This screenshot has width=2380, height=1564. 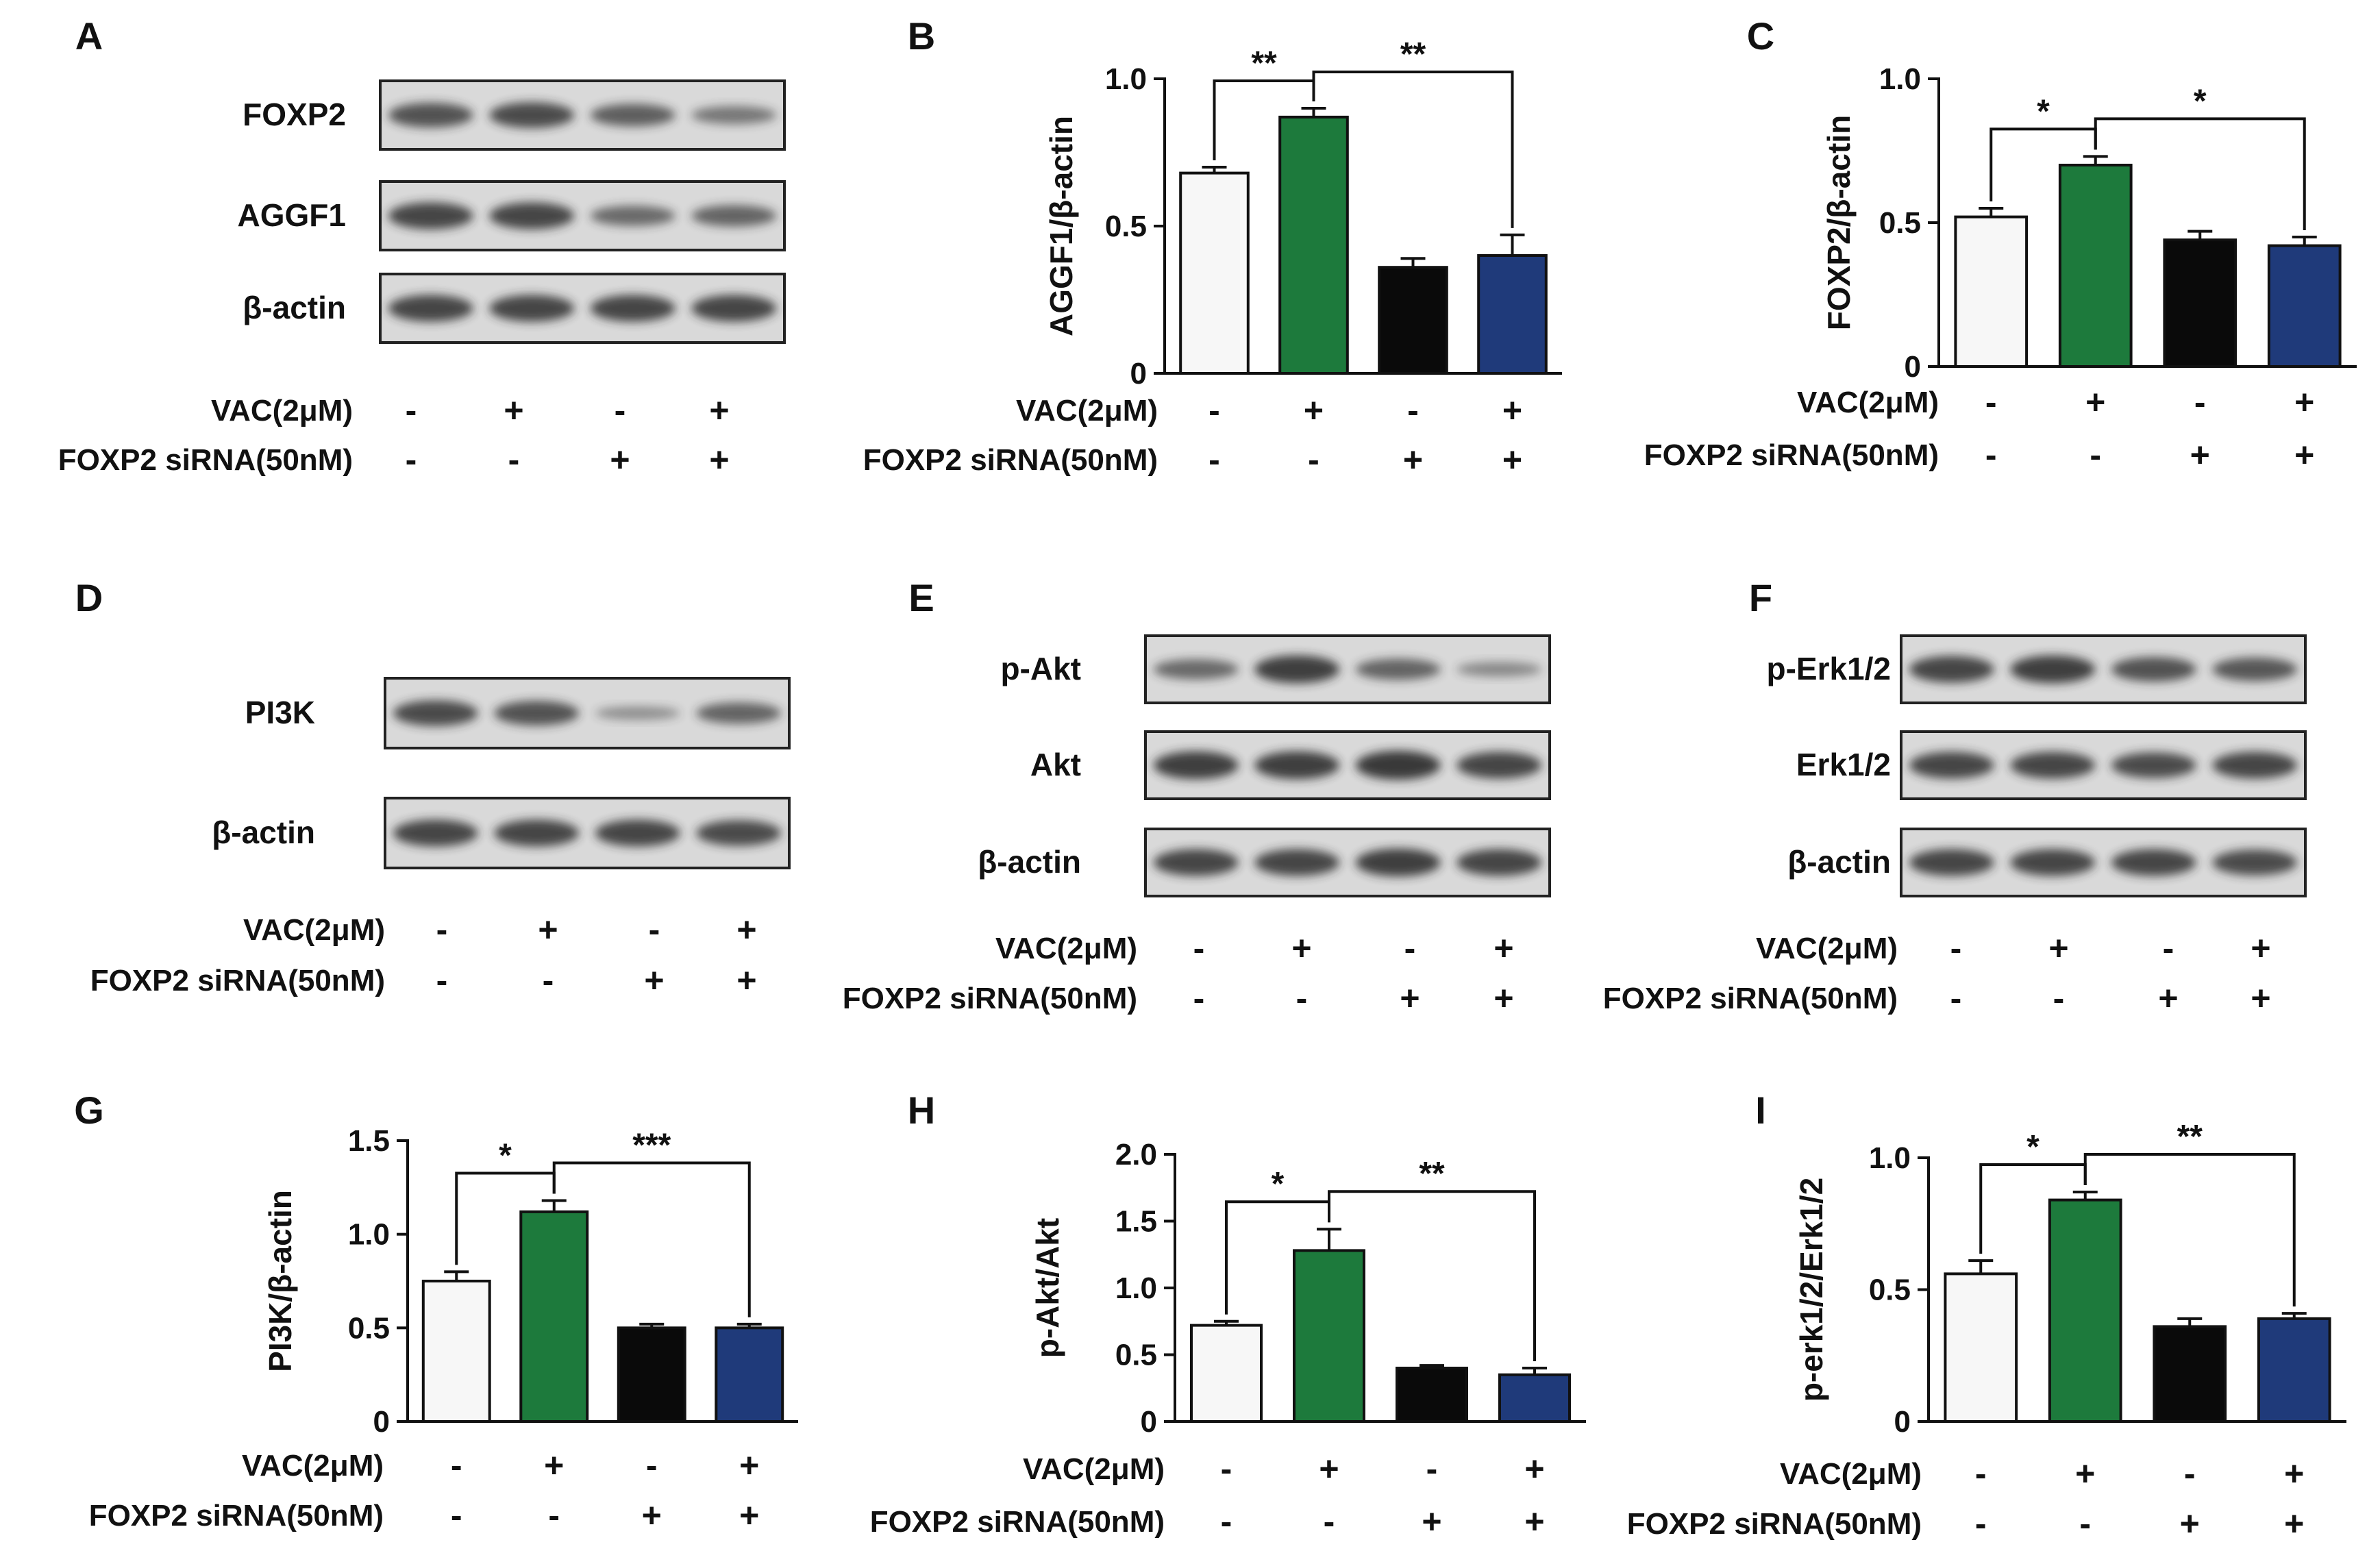 What do you see at coordinates (1956, 948) in the screenshot?
I see `vac-sign-F-0: -` at bounding box center [1956, 948].